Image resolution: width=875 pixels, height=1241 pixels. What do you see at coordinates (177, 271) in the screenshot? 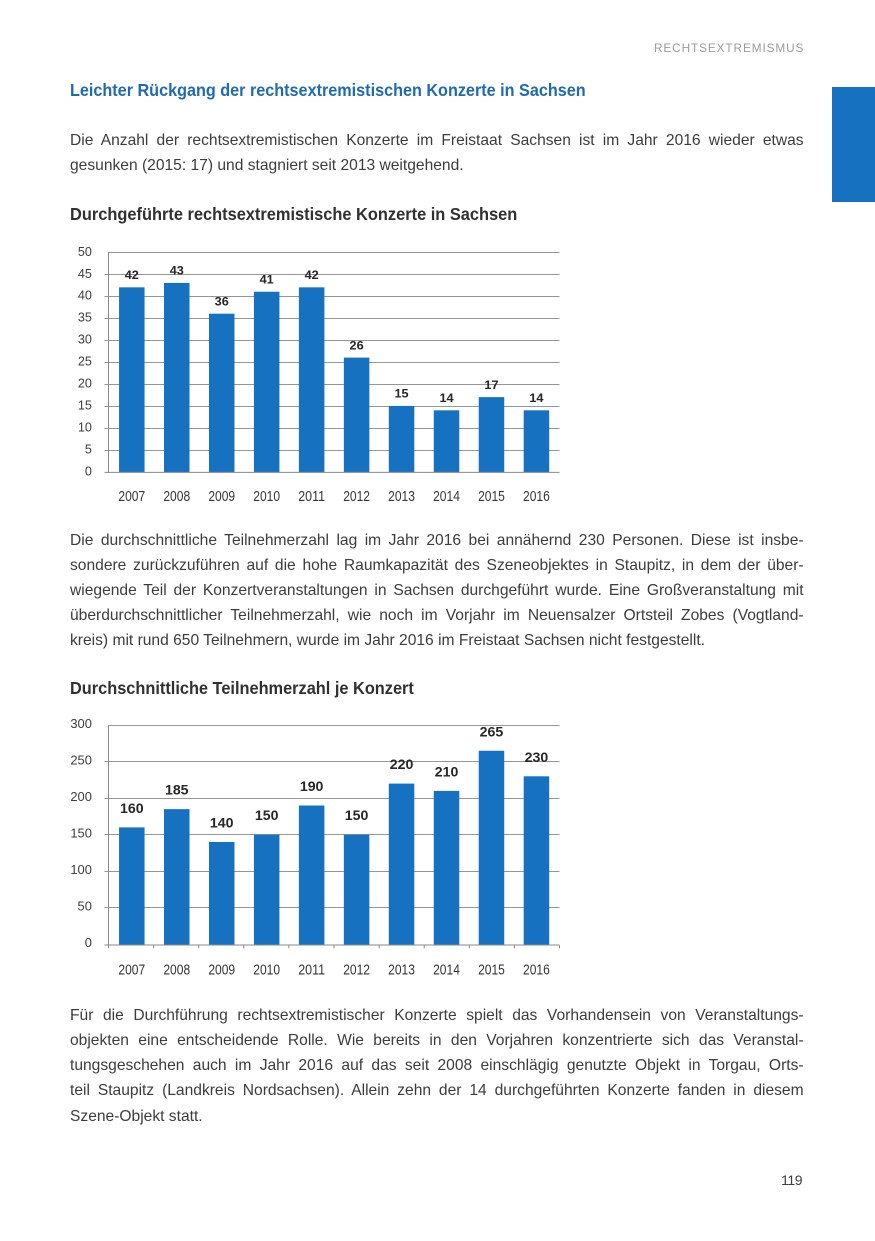
I see `svg-text: 43` at bounding box center [177, 271].